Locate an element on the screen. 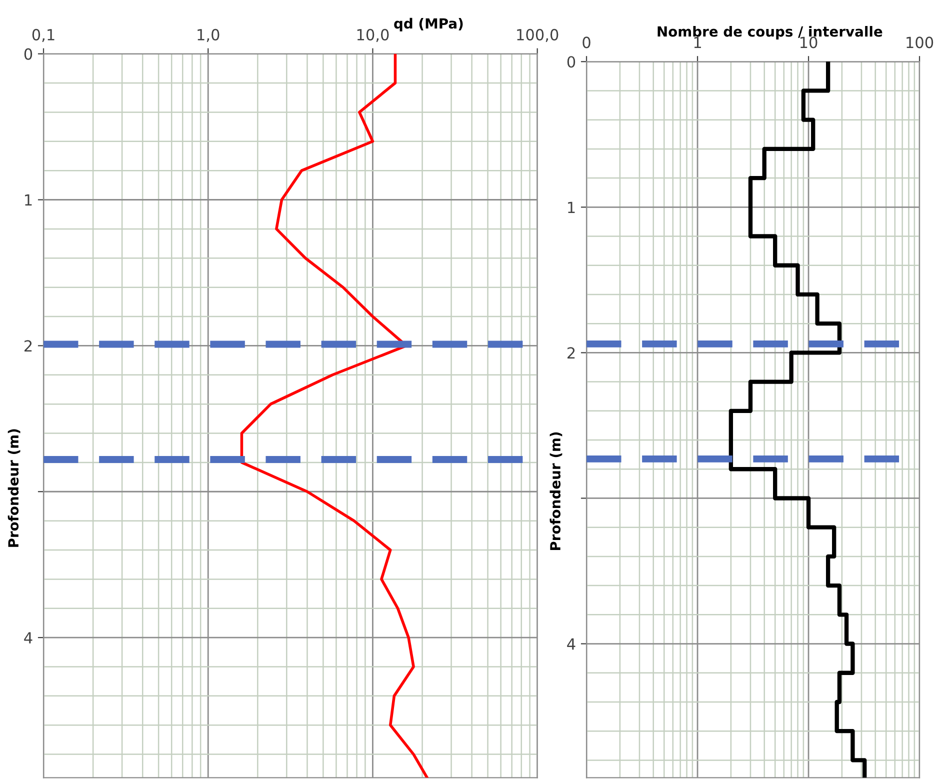 The image size is (946, 780). x-tick-label: 100 is located at coordinates (920, 42).